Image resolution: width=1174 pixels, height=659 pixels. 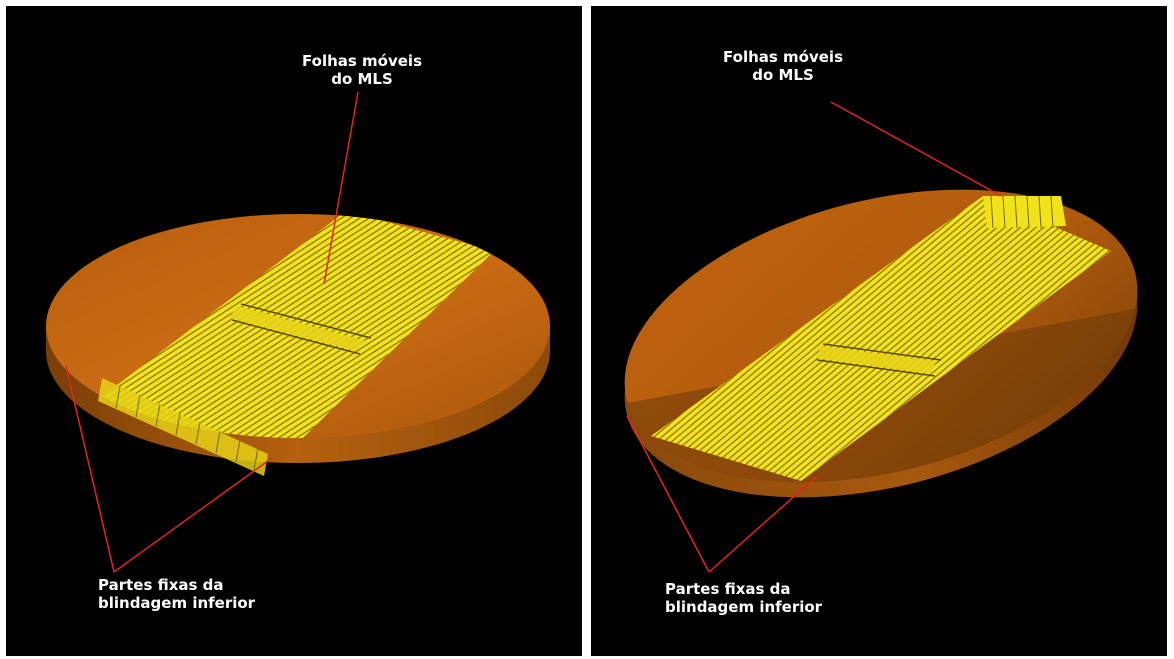 What do you see at coordinates (295, 326) in the screenshot?
I see `mls-leaves-band-left` at bounding box center [295, 326].